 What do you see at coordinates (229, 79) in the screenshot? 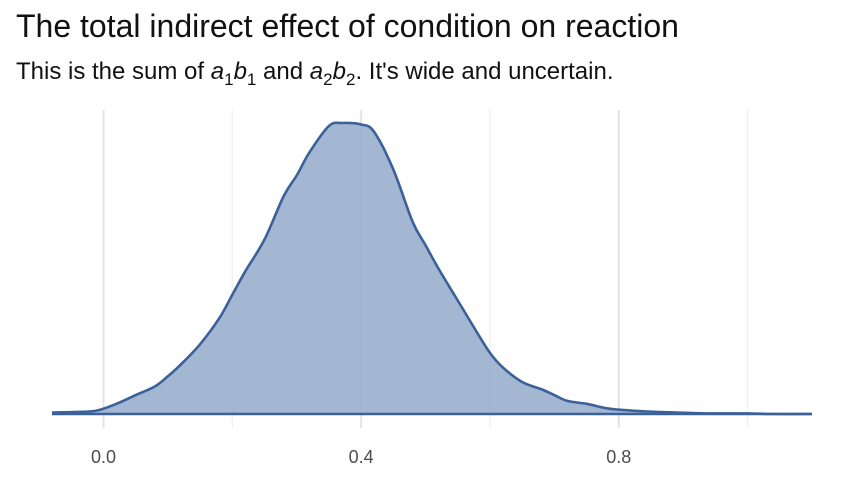
I see `subtitle-a1-sub: 1` at bounding box center [229, 79].